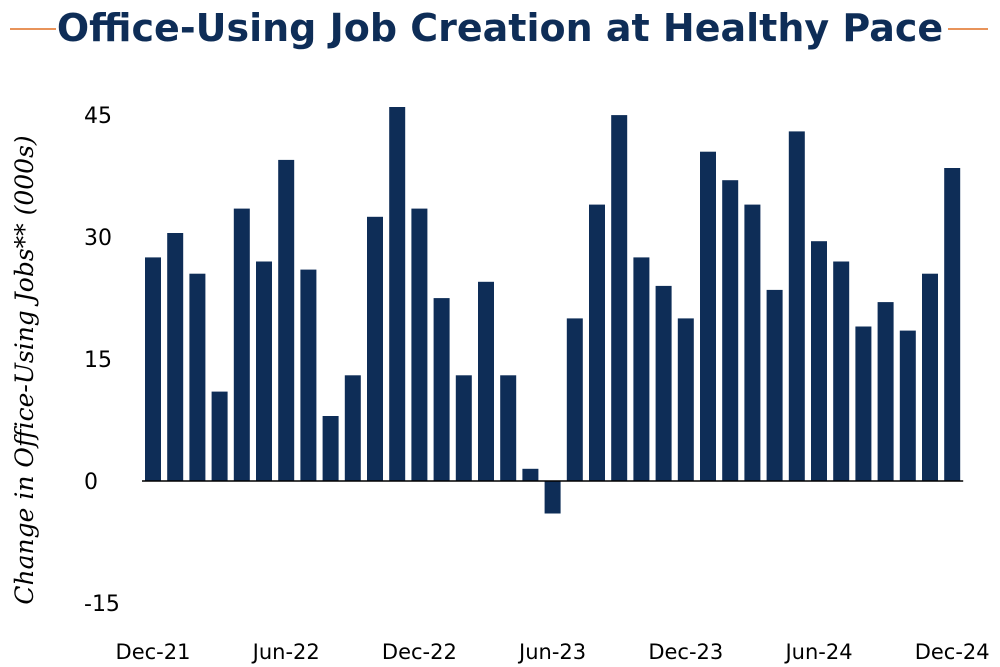 This screenshot has width=1000, height=667. Describe the element at coordinates (685, 652) in the screenshot. I see `x-tick-label: Dec-23` at that location.